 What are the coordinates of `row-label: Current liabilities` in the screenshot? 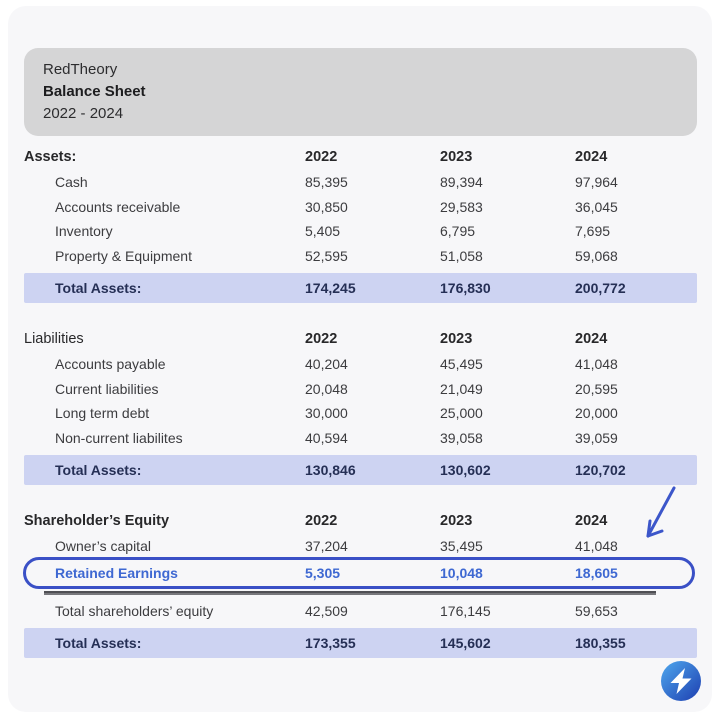 It's located at (107, 388).